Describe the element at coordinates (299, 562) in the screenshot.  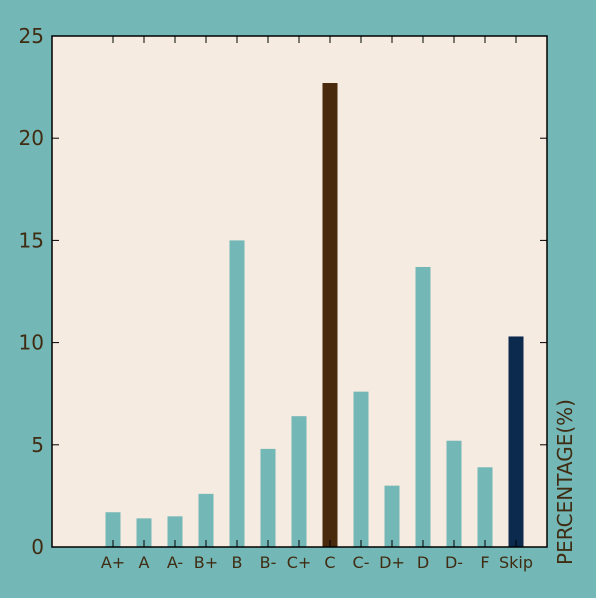
I see `x-tick-label-C+: C+` at that location.